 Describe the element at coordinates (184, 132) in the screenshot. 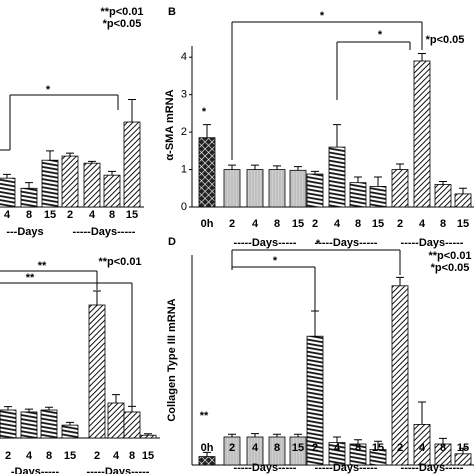

I see `y-tick-label: 2` at that location.